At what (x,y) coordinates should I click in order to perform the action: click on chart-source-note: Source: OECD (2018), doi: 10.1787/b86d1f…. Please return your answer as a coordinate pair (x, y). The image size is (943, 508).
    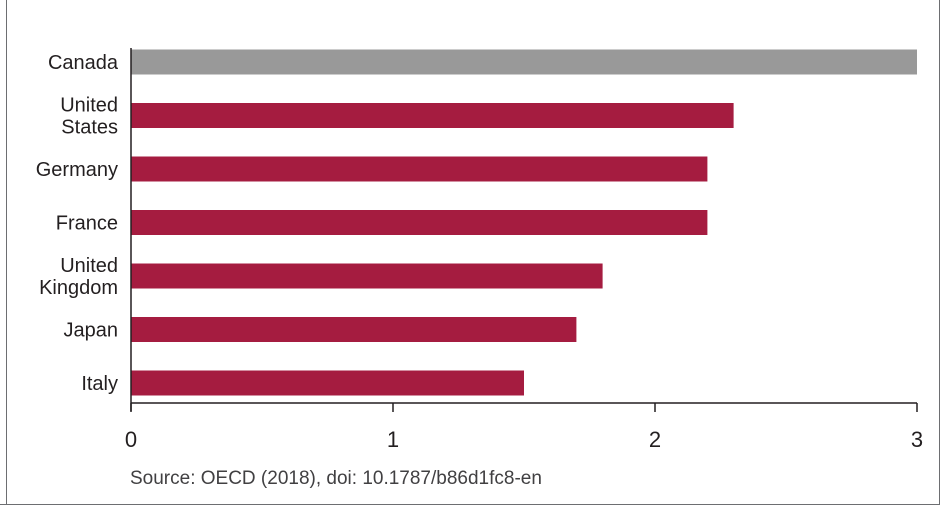
    Looking at the image, I should click on (336, 478).